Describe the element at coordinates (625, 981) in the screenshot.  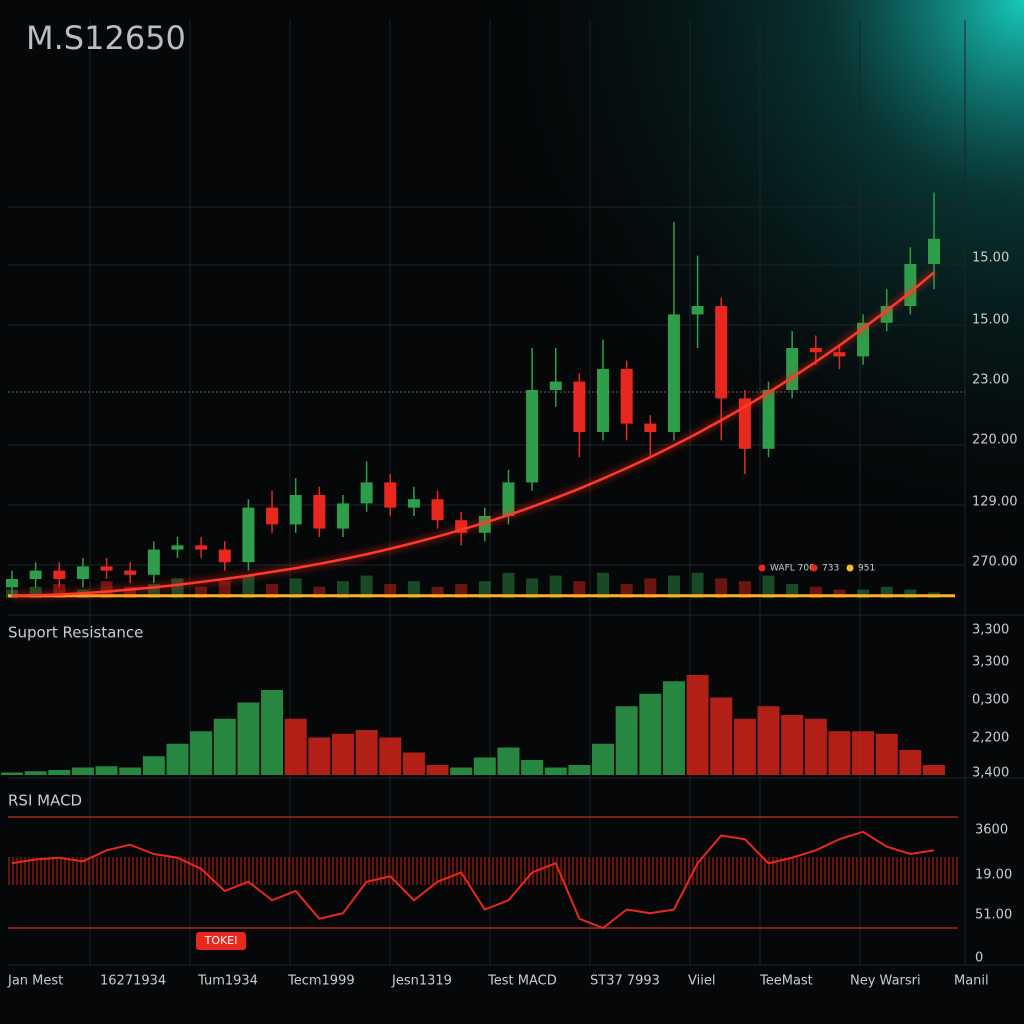
I see `x-label: ST37 7993` at that location.